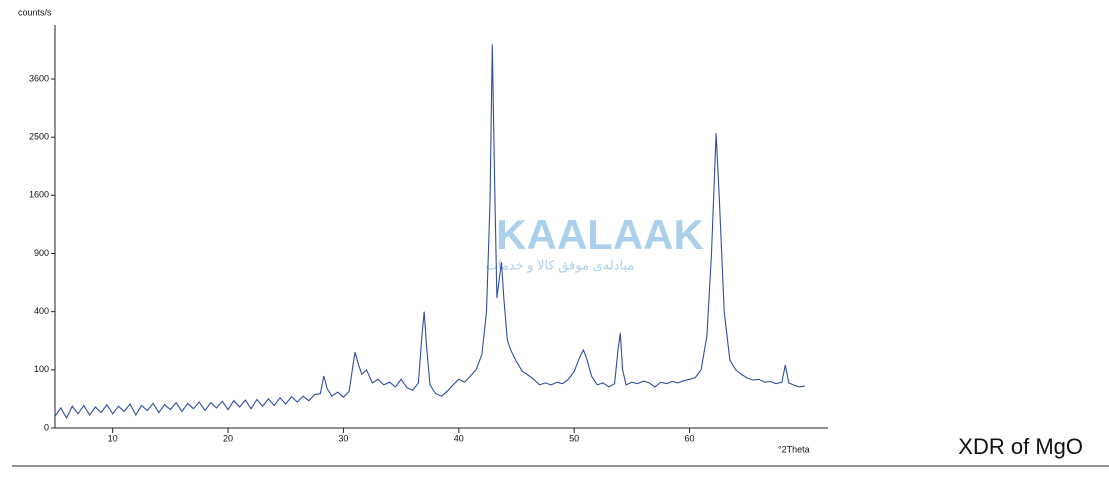 Image resolution: width=1109 pixels, height=495 pixels. I want to click on watermark: KAALAAK, so click(600, 234).